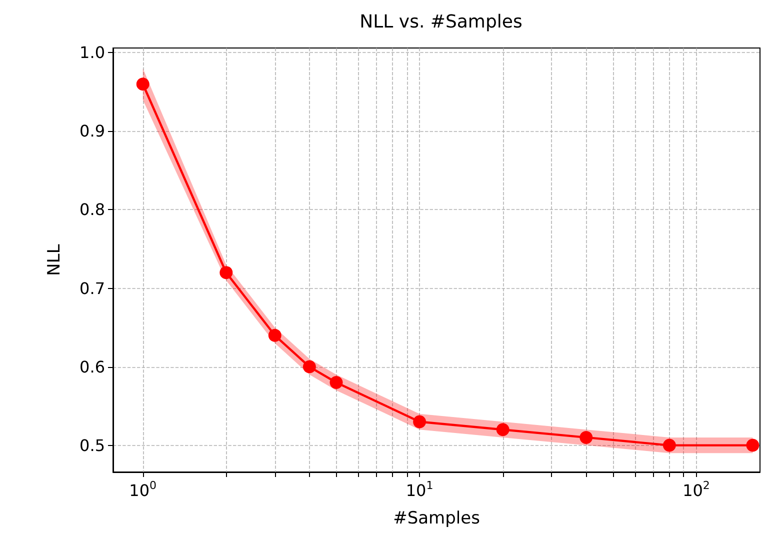  I want to click on y-tick-label: 0.6, so click(92, 366).